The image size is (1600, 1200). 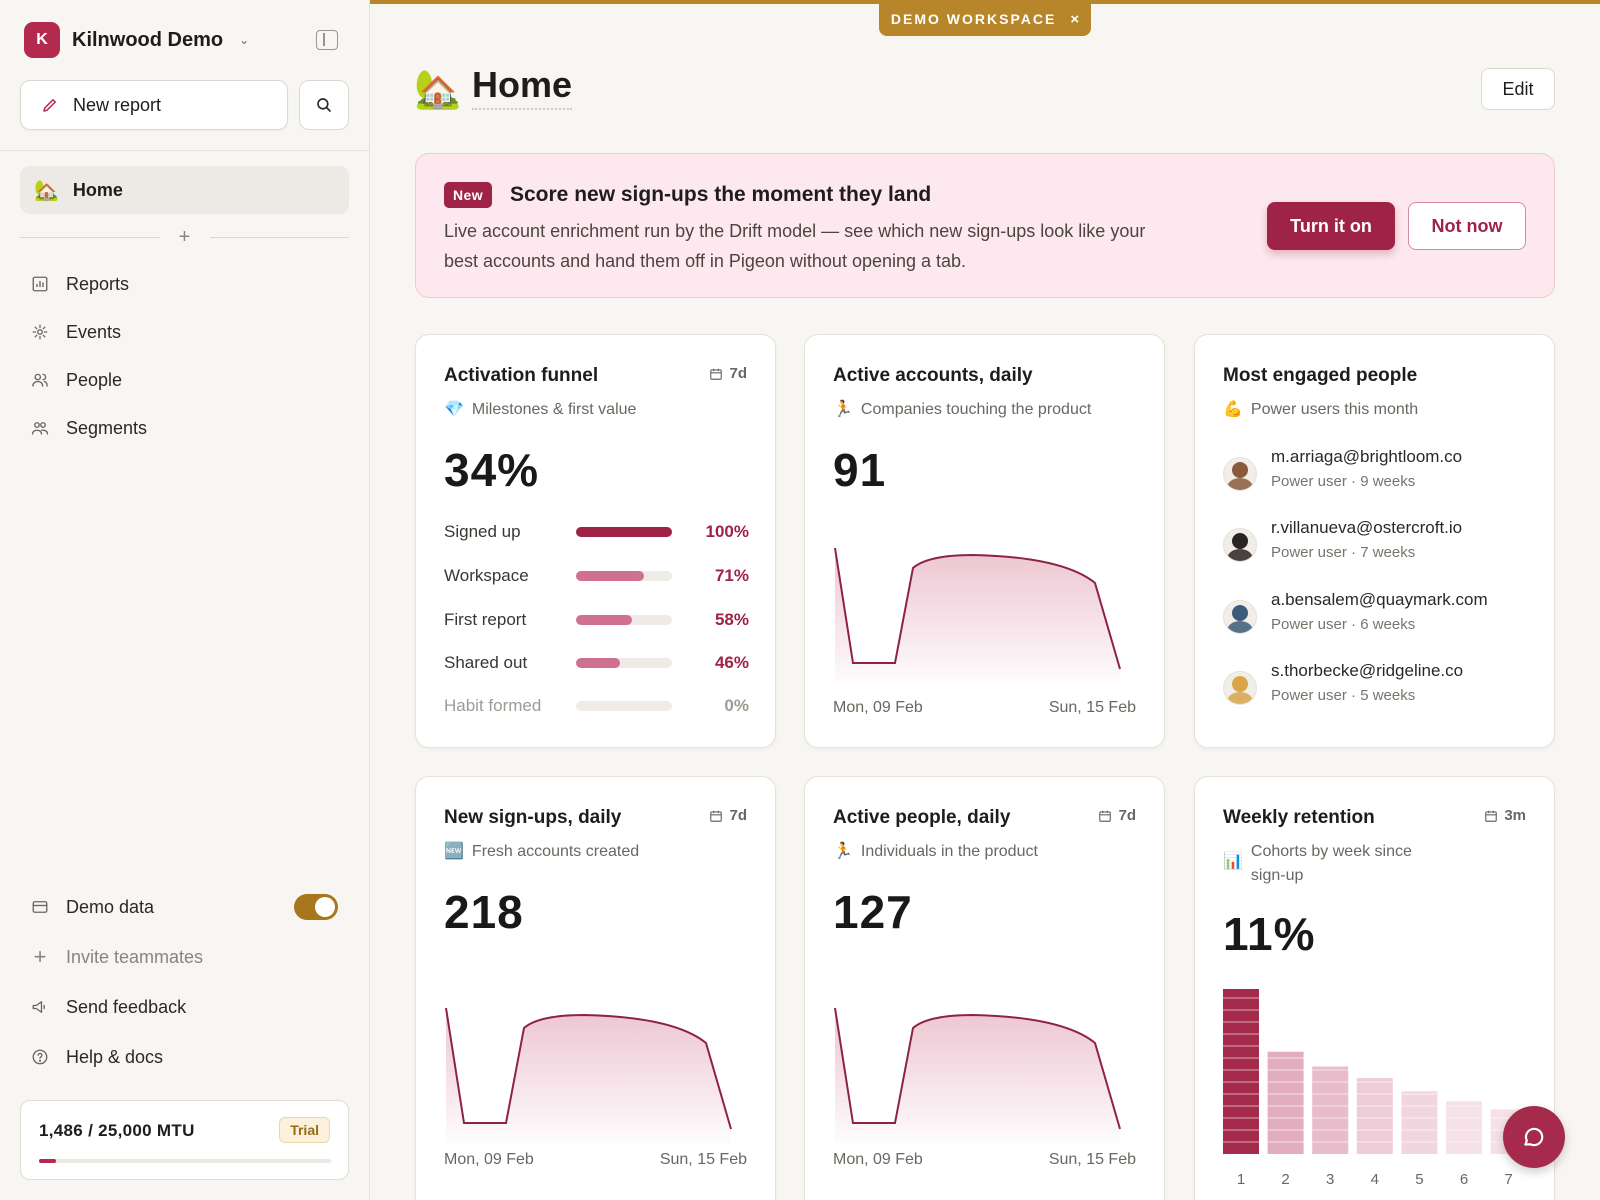 What do you see at coordinates (117, 1130) in the screenshot?
I see `mtu-usage-text: 1,486 / 25,000 MTU` at bounding box center [117, 1130].